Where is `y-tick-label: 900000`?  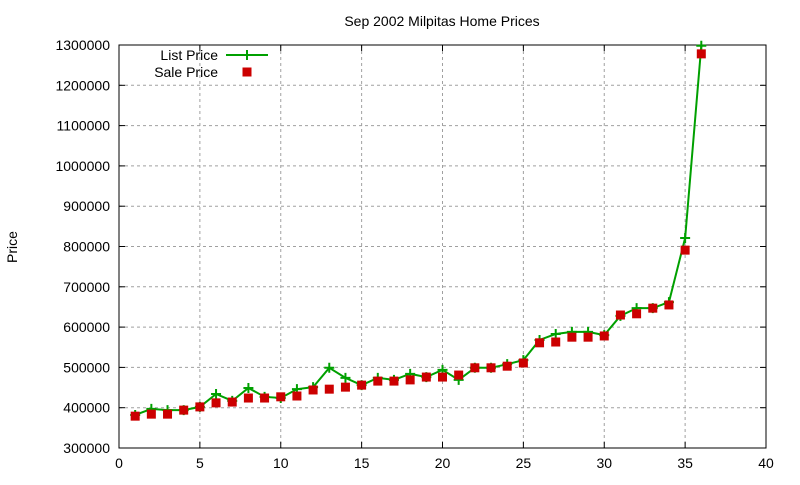 y-tick-label: 900000 is located at coordinates (86, 206).